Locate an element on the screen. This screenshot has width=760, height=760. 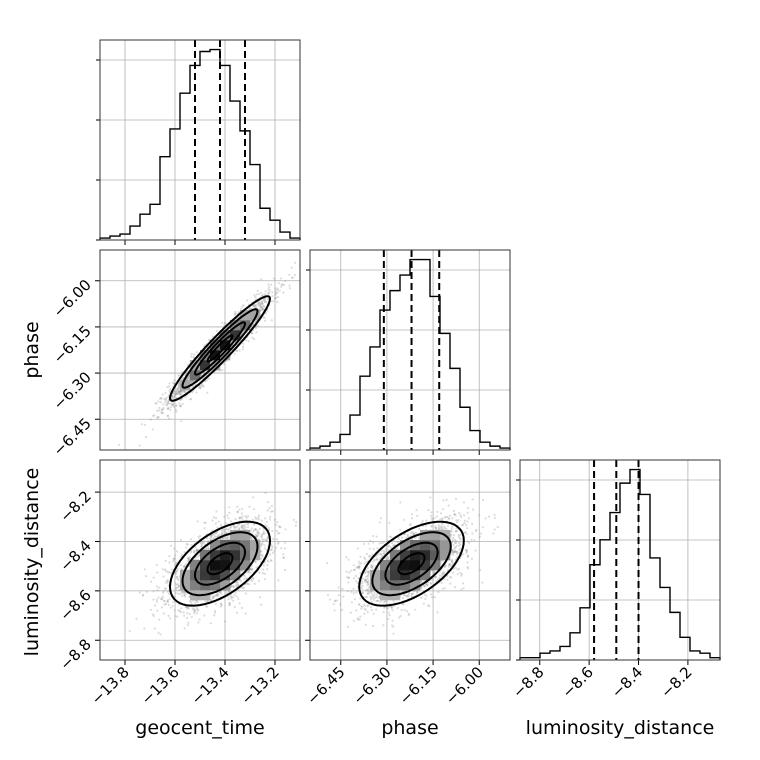
contour-line is located at coordinates (220, 348).